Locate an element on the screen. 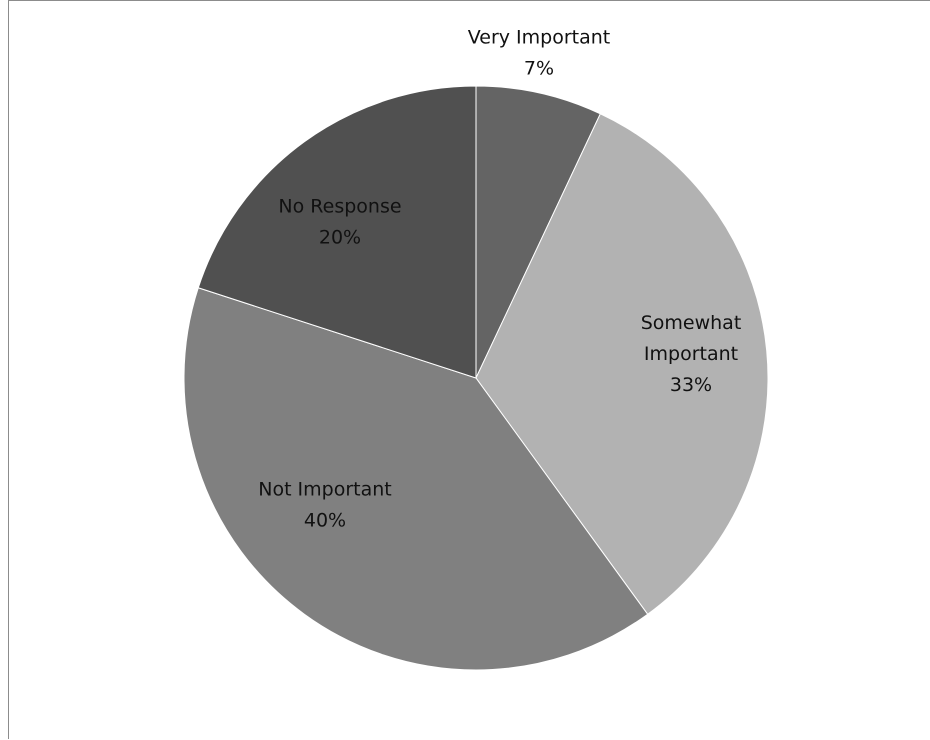  data-label-line: 33% is located at coordinates (691, 385).